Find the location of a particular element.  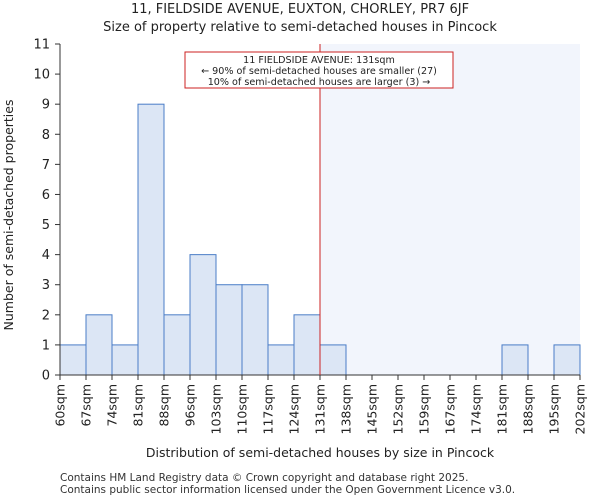

x-tick-label: 81sqm is located at coordinates (138, 405).